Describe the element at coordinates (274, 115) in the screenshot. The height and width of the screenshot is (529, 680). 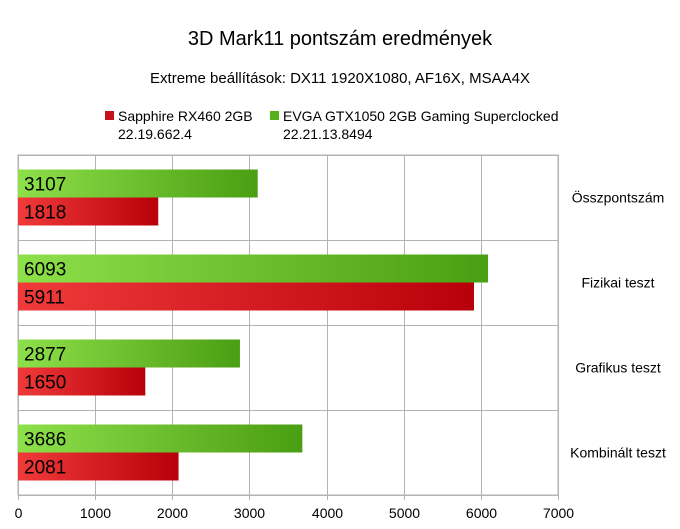
I see `legend-swatch-evga` at that location.